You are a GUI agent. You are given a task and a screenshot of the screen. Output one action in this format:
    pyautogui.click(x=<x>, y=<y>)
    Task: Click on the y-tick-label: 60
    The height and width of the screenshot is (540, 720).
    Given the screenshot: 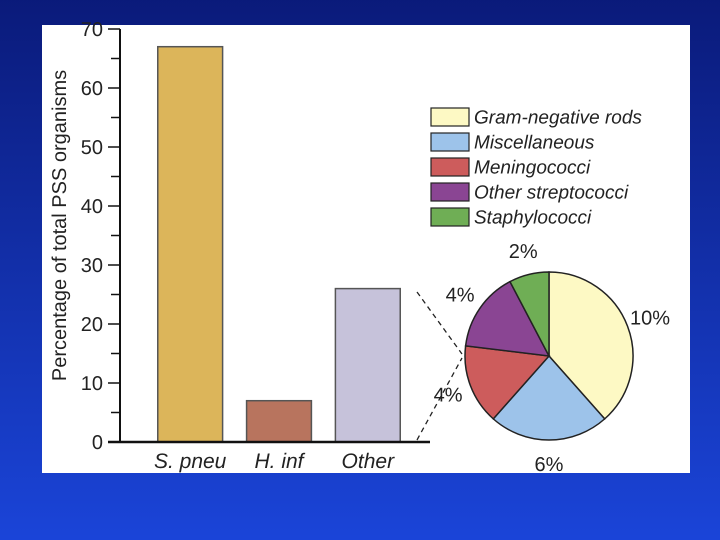 What is the action you would take?
    pyautogui.click(x=91, y=89)
    